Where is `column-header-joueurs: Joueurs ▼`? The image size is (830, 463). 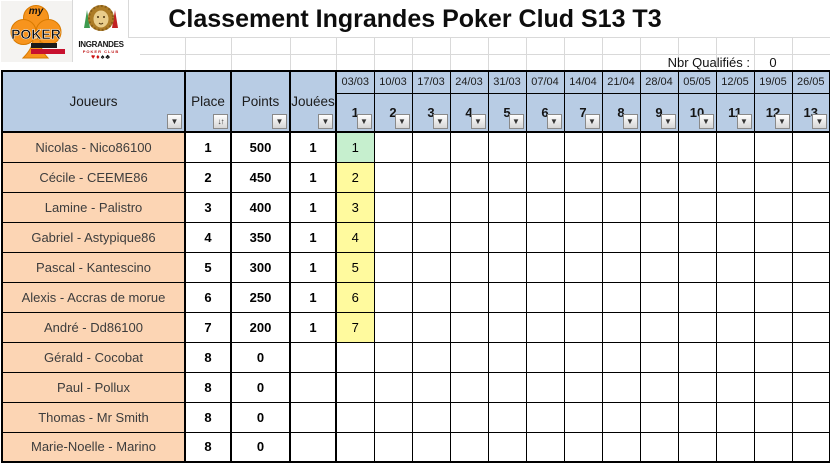 column-header-joueurs: Joueurs ▼ is located at coordinates (93, 101).